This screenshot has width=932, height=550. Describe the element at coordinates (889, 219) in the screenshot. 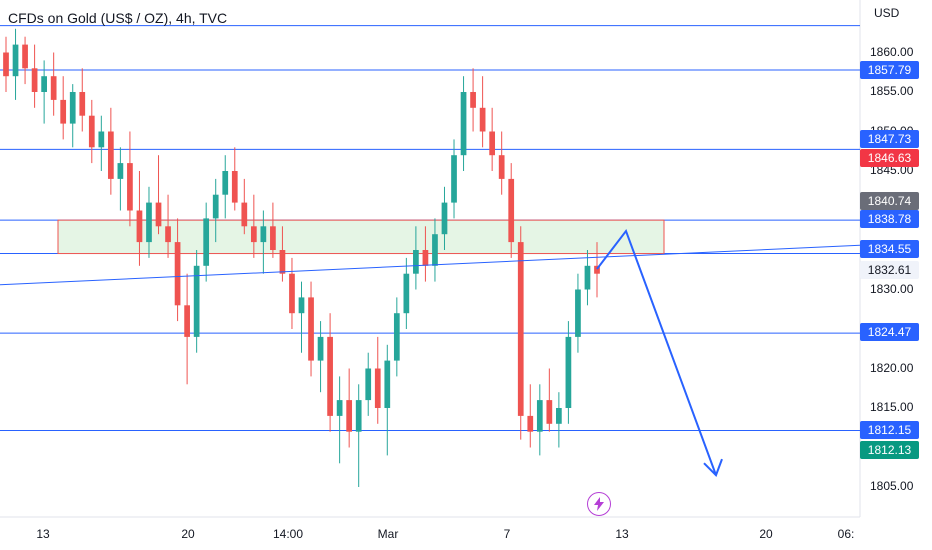

I see `price-label-line: 1838.78` at that location.